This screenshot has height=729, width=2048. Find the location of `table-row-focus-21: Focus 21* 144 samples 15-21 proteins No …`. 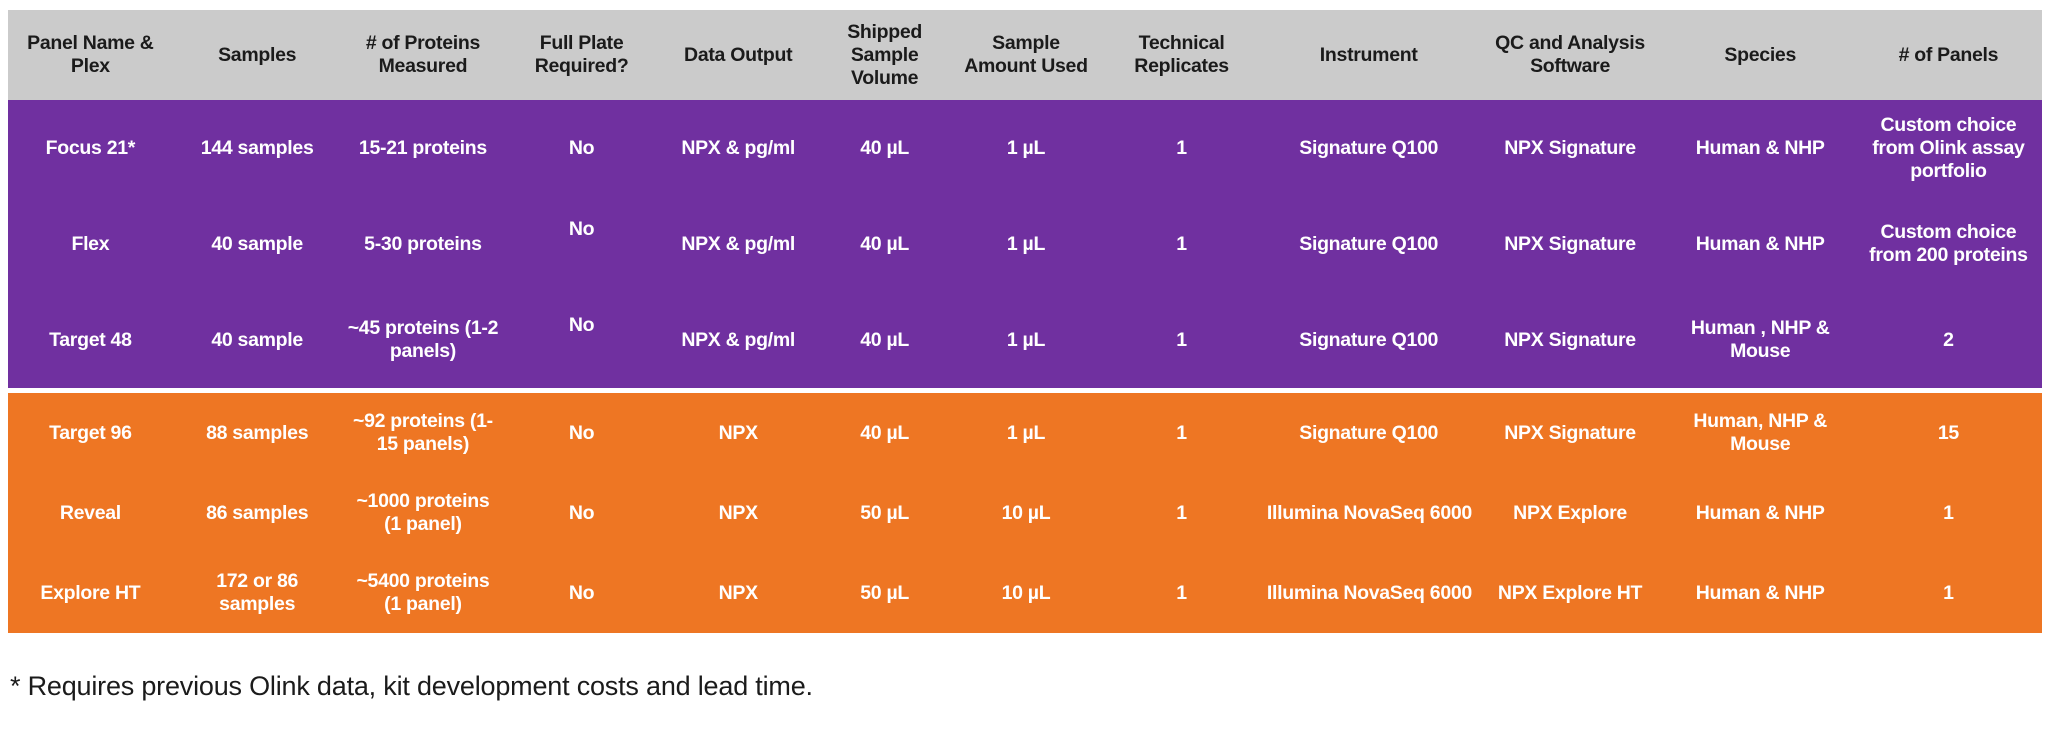

table-row-focus-21: Focus 21* 144 samples 15-21 proteins No … is located at coordinates (1025, 148).